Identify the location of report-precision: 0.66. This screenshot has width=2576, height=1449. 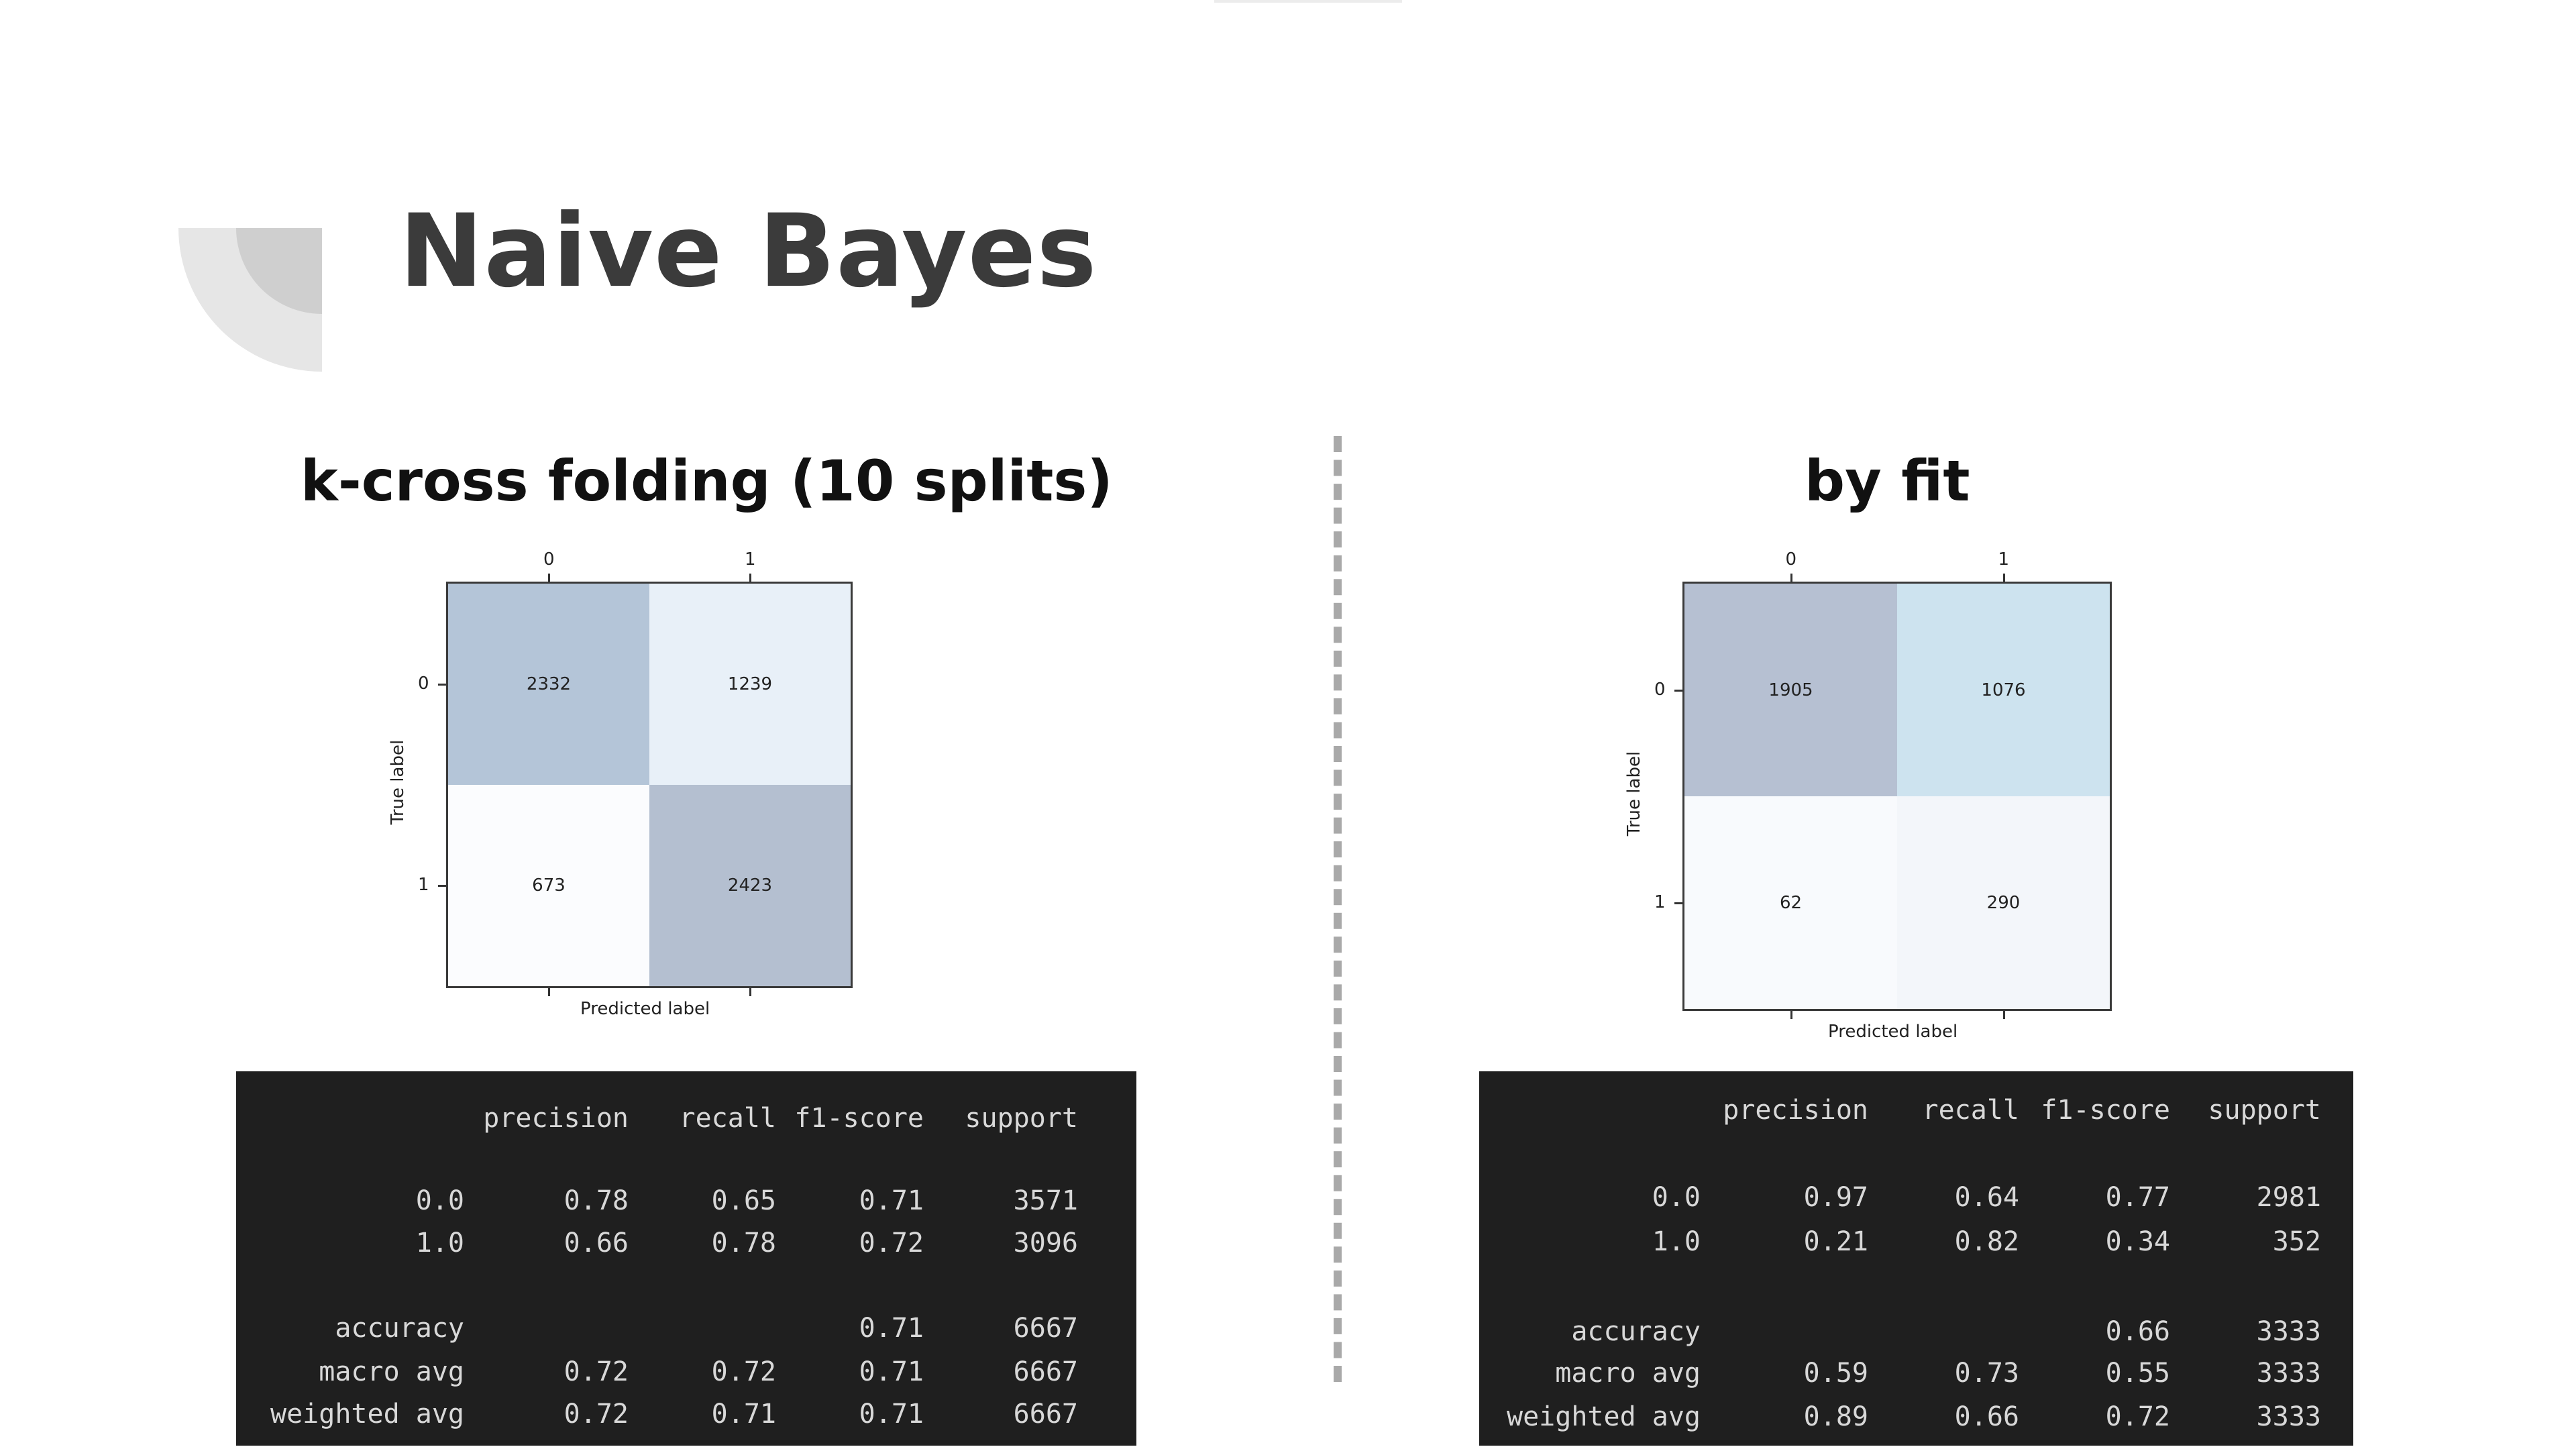
(596, 1243).